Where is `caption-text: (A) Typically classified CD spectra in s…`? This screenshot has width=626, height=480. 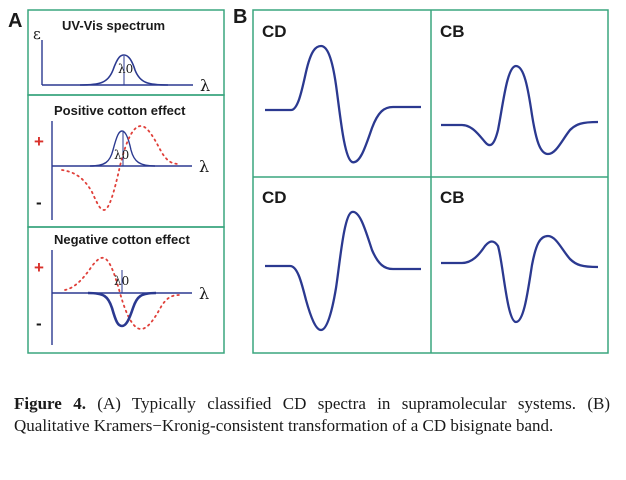 caption-text: (A) Typically classified CD spectra in s… is located at coordinates (312, 414).